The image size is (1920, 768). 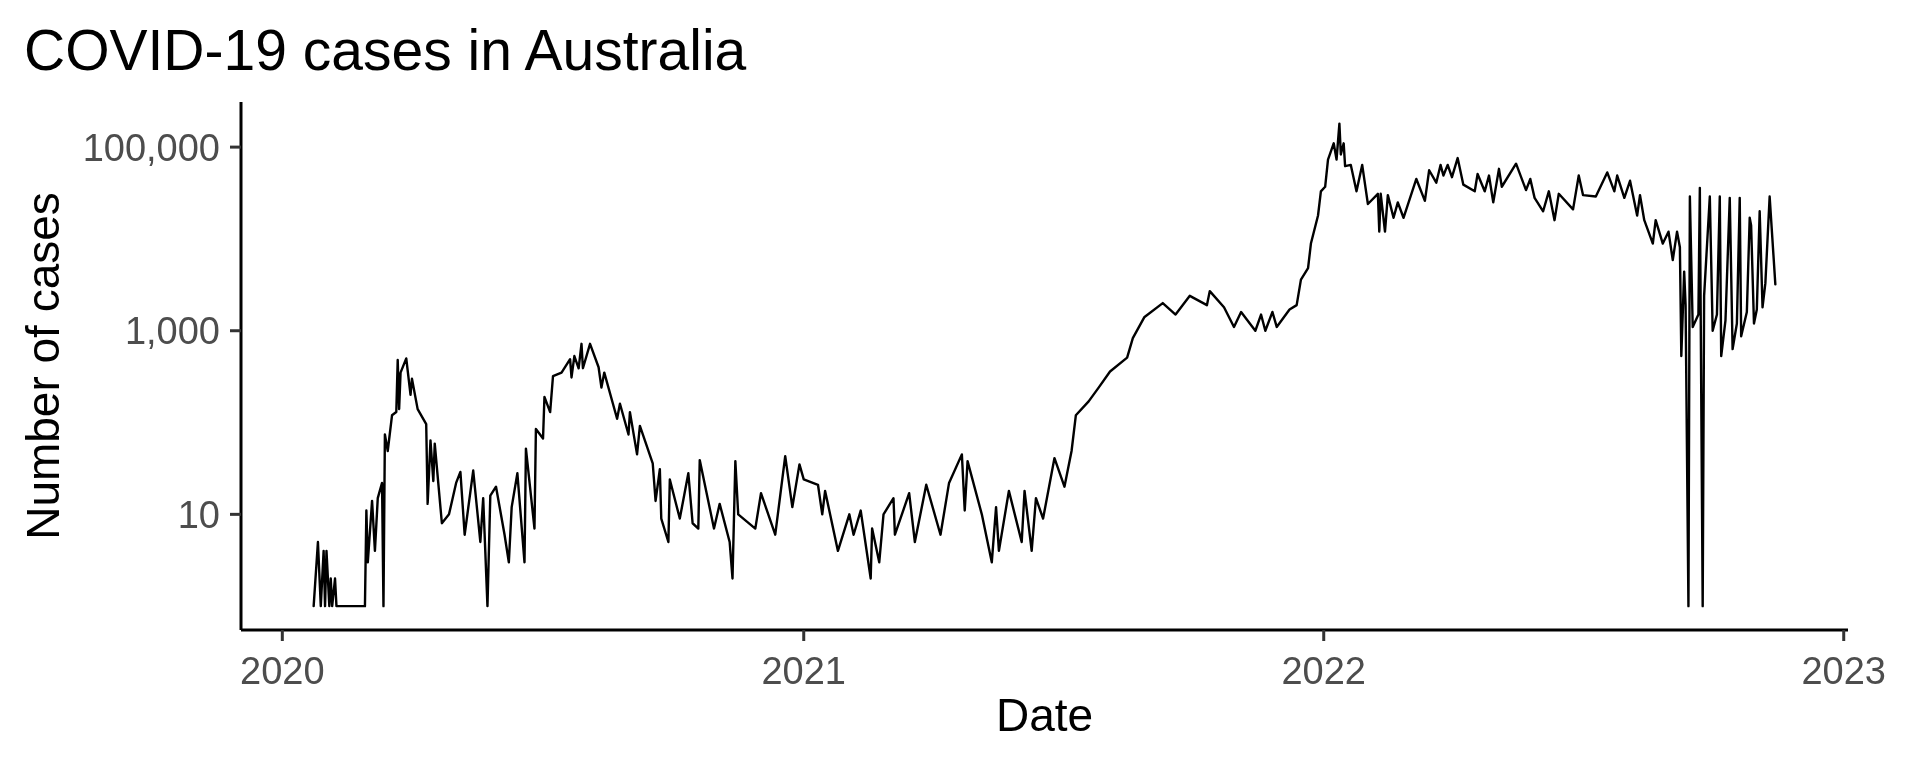 What do you see at coordinates (151, 147) in the screenshot?
I see `y-tick-label: 100,000` at bounding box center [151, 147].